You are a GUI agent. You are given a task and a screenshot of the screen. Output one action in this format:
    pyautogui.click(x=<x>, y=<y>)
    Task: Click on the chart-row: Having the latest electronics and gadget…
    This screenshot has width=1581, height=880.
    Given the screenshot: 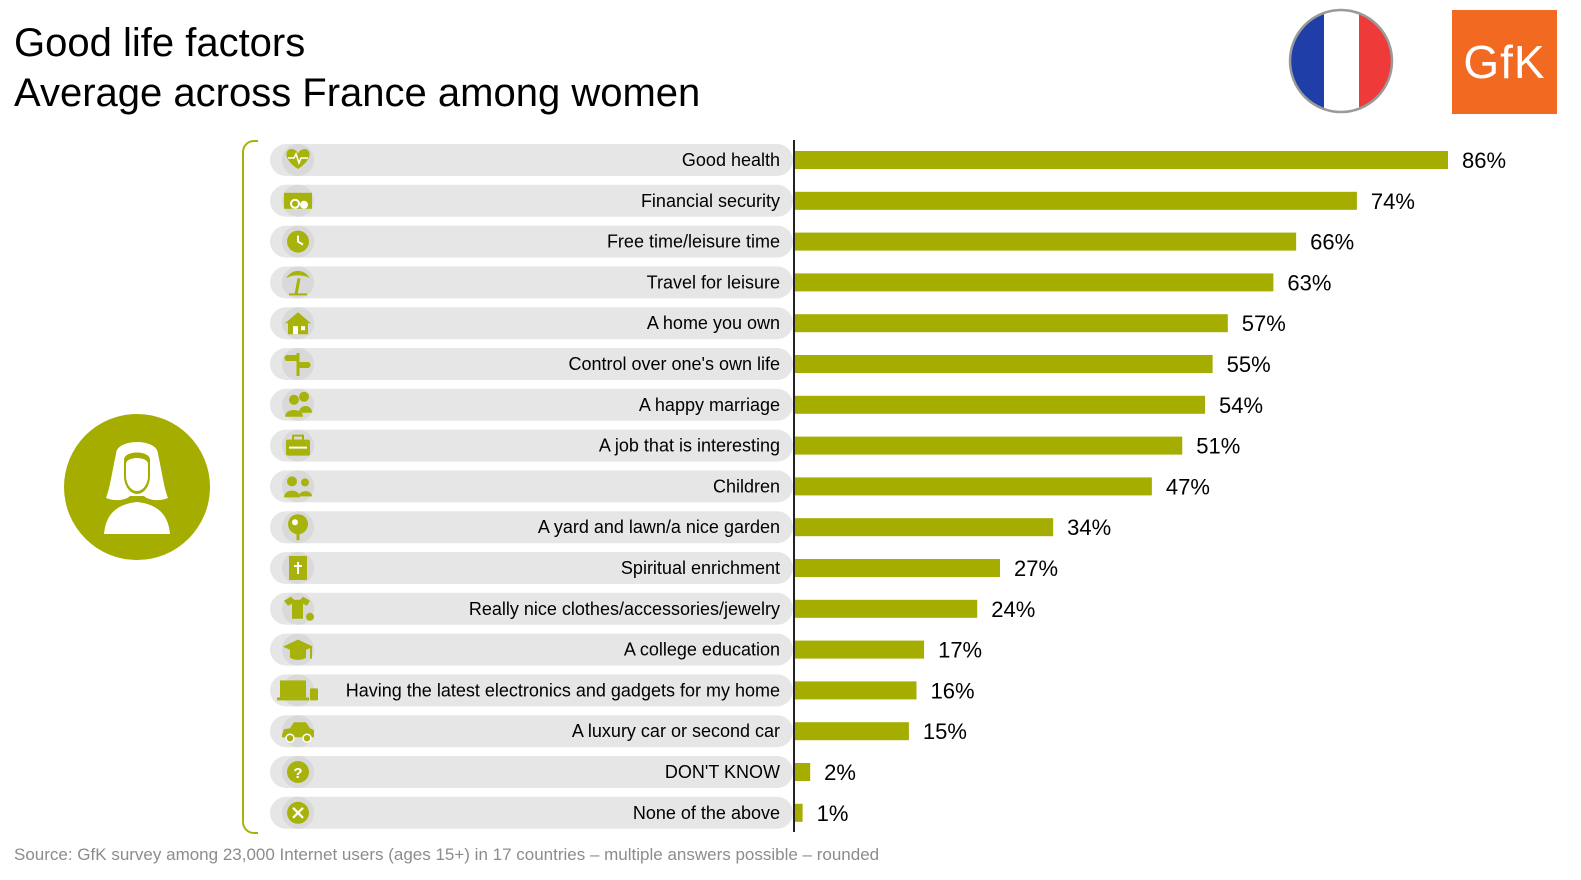 What is the action you would take?
    pyautogui.click(x=622, y=690)
    